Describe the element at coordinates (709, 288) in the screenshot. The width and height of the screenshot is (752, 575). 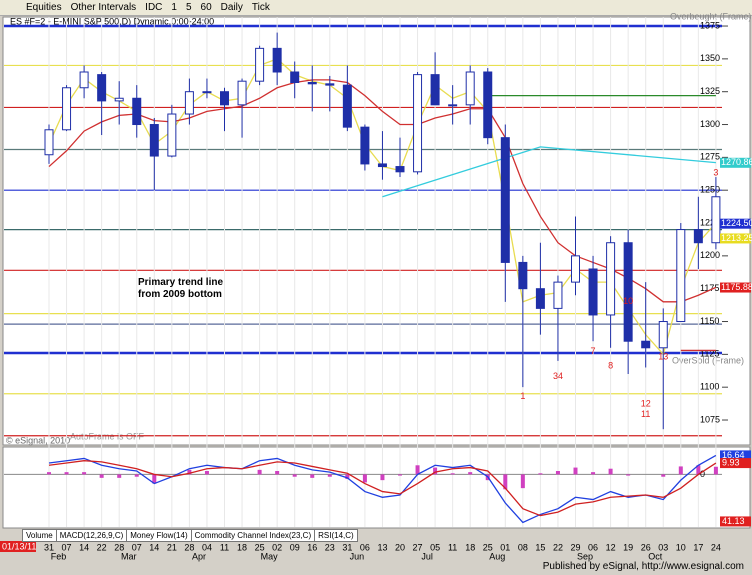
I see `y-tick-label: 1175` at that location.